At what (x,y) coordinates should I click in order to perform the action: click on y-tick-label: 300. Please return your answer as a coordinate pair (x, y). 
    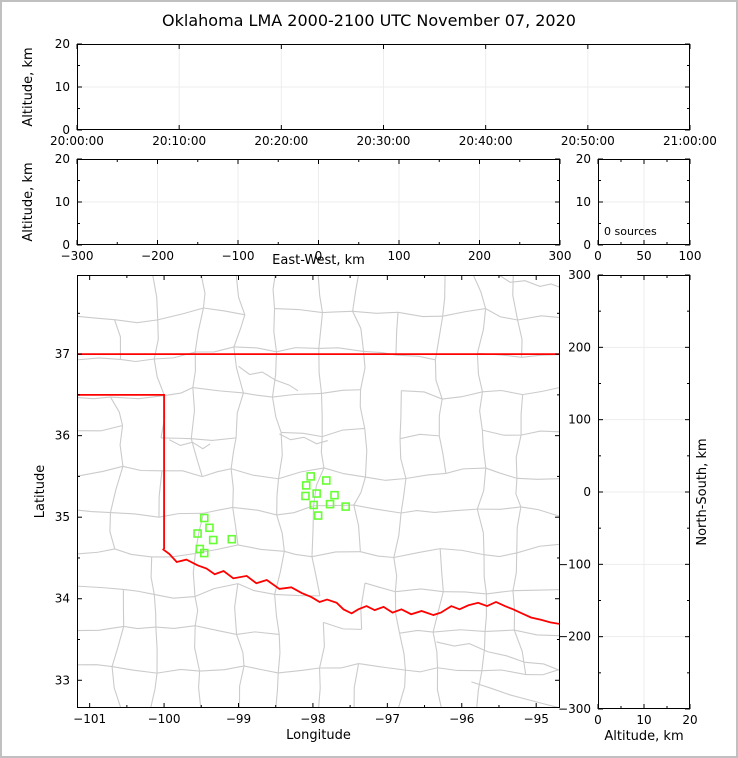
    Looking at the image, I should click on (579, 275).